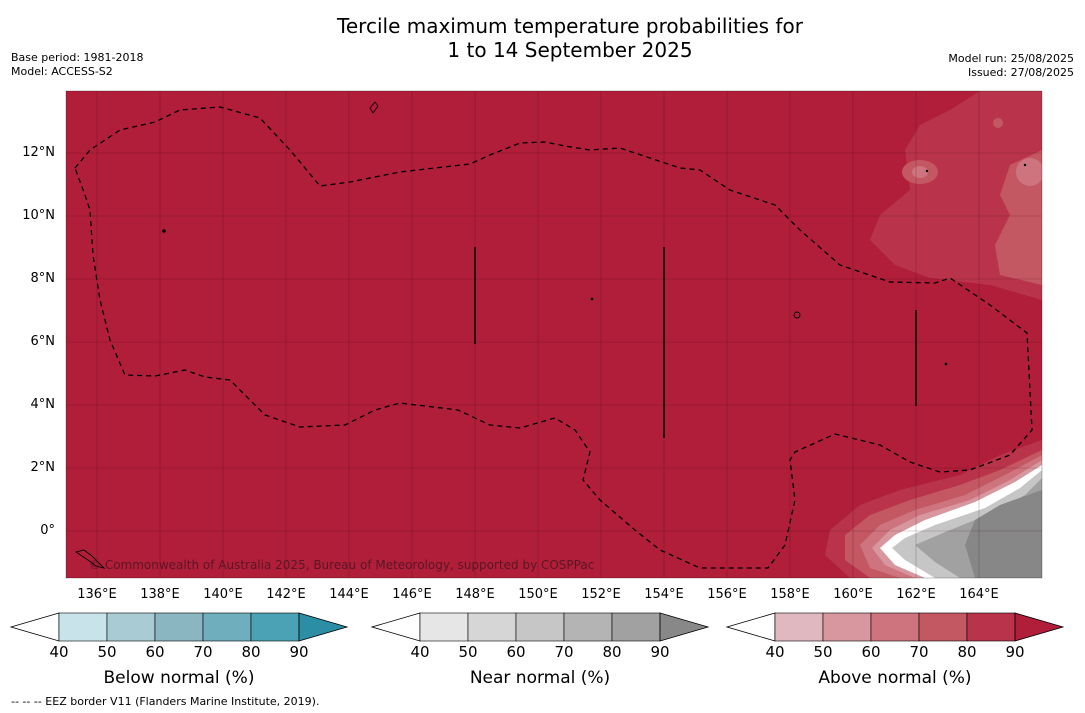  What do you see at coordinates (38, 215) in the screenshot?
I see `latitude-label: 10°N` at bounding box center [38, 215].